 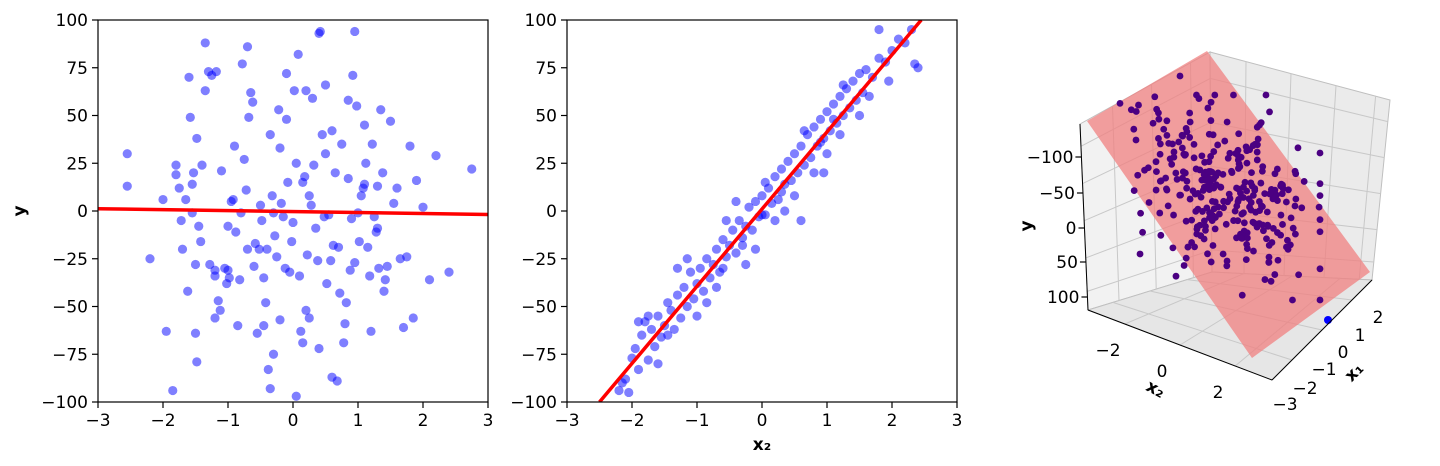 What do you see at coordinates (1304, 389) in the screenshot?
I see `x1-tick-label: −2` at bounding box center [1304, 389].